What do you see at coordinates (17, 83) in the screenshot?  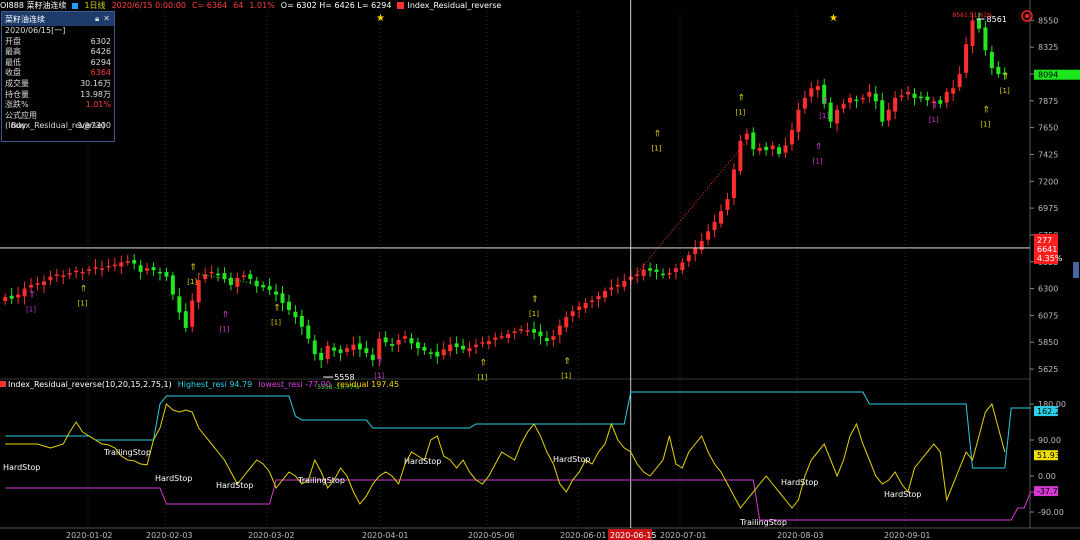 I see `info-label: 成交量` at bounding box center [17, 83].